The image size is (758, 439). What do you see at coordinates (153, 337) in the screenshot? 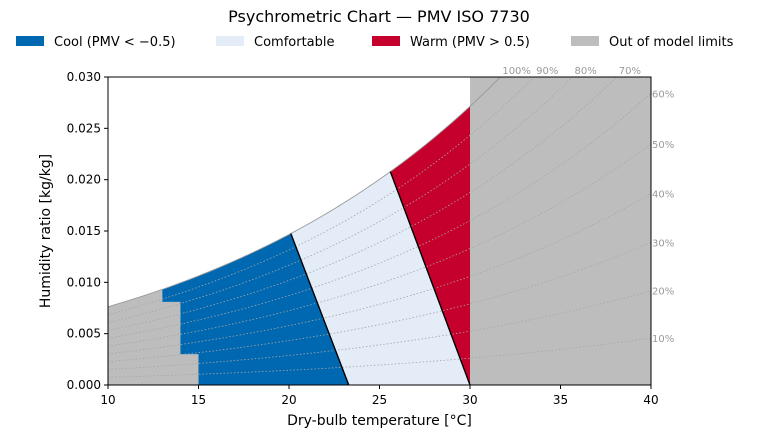
I see `out-of-limits-region-low` at bounding box center [153, 337].